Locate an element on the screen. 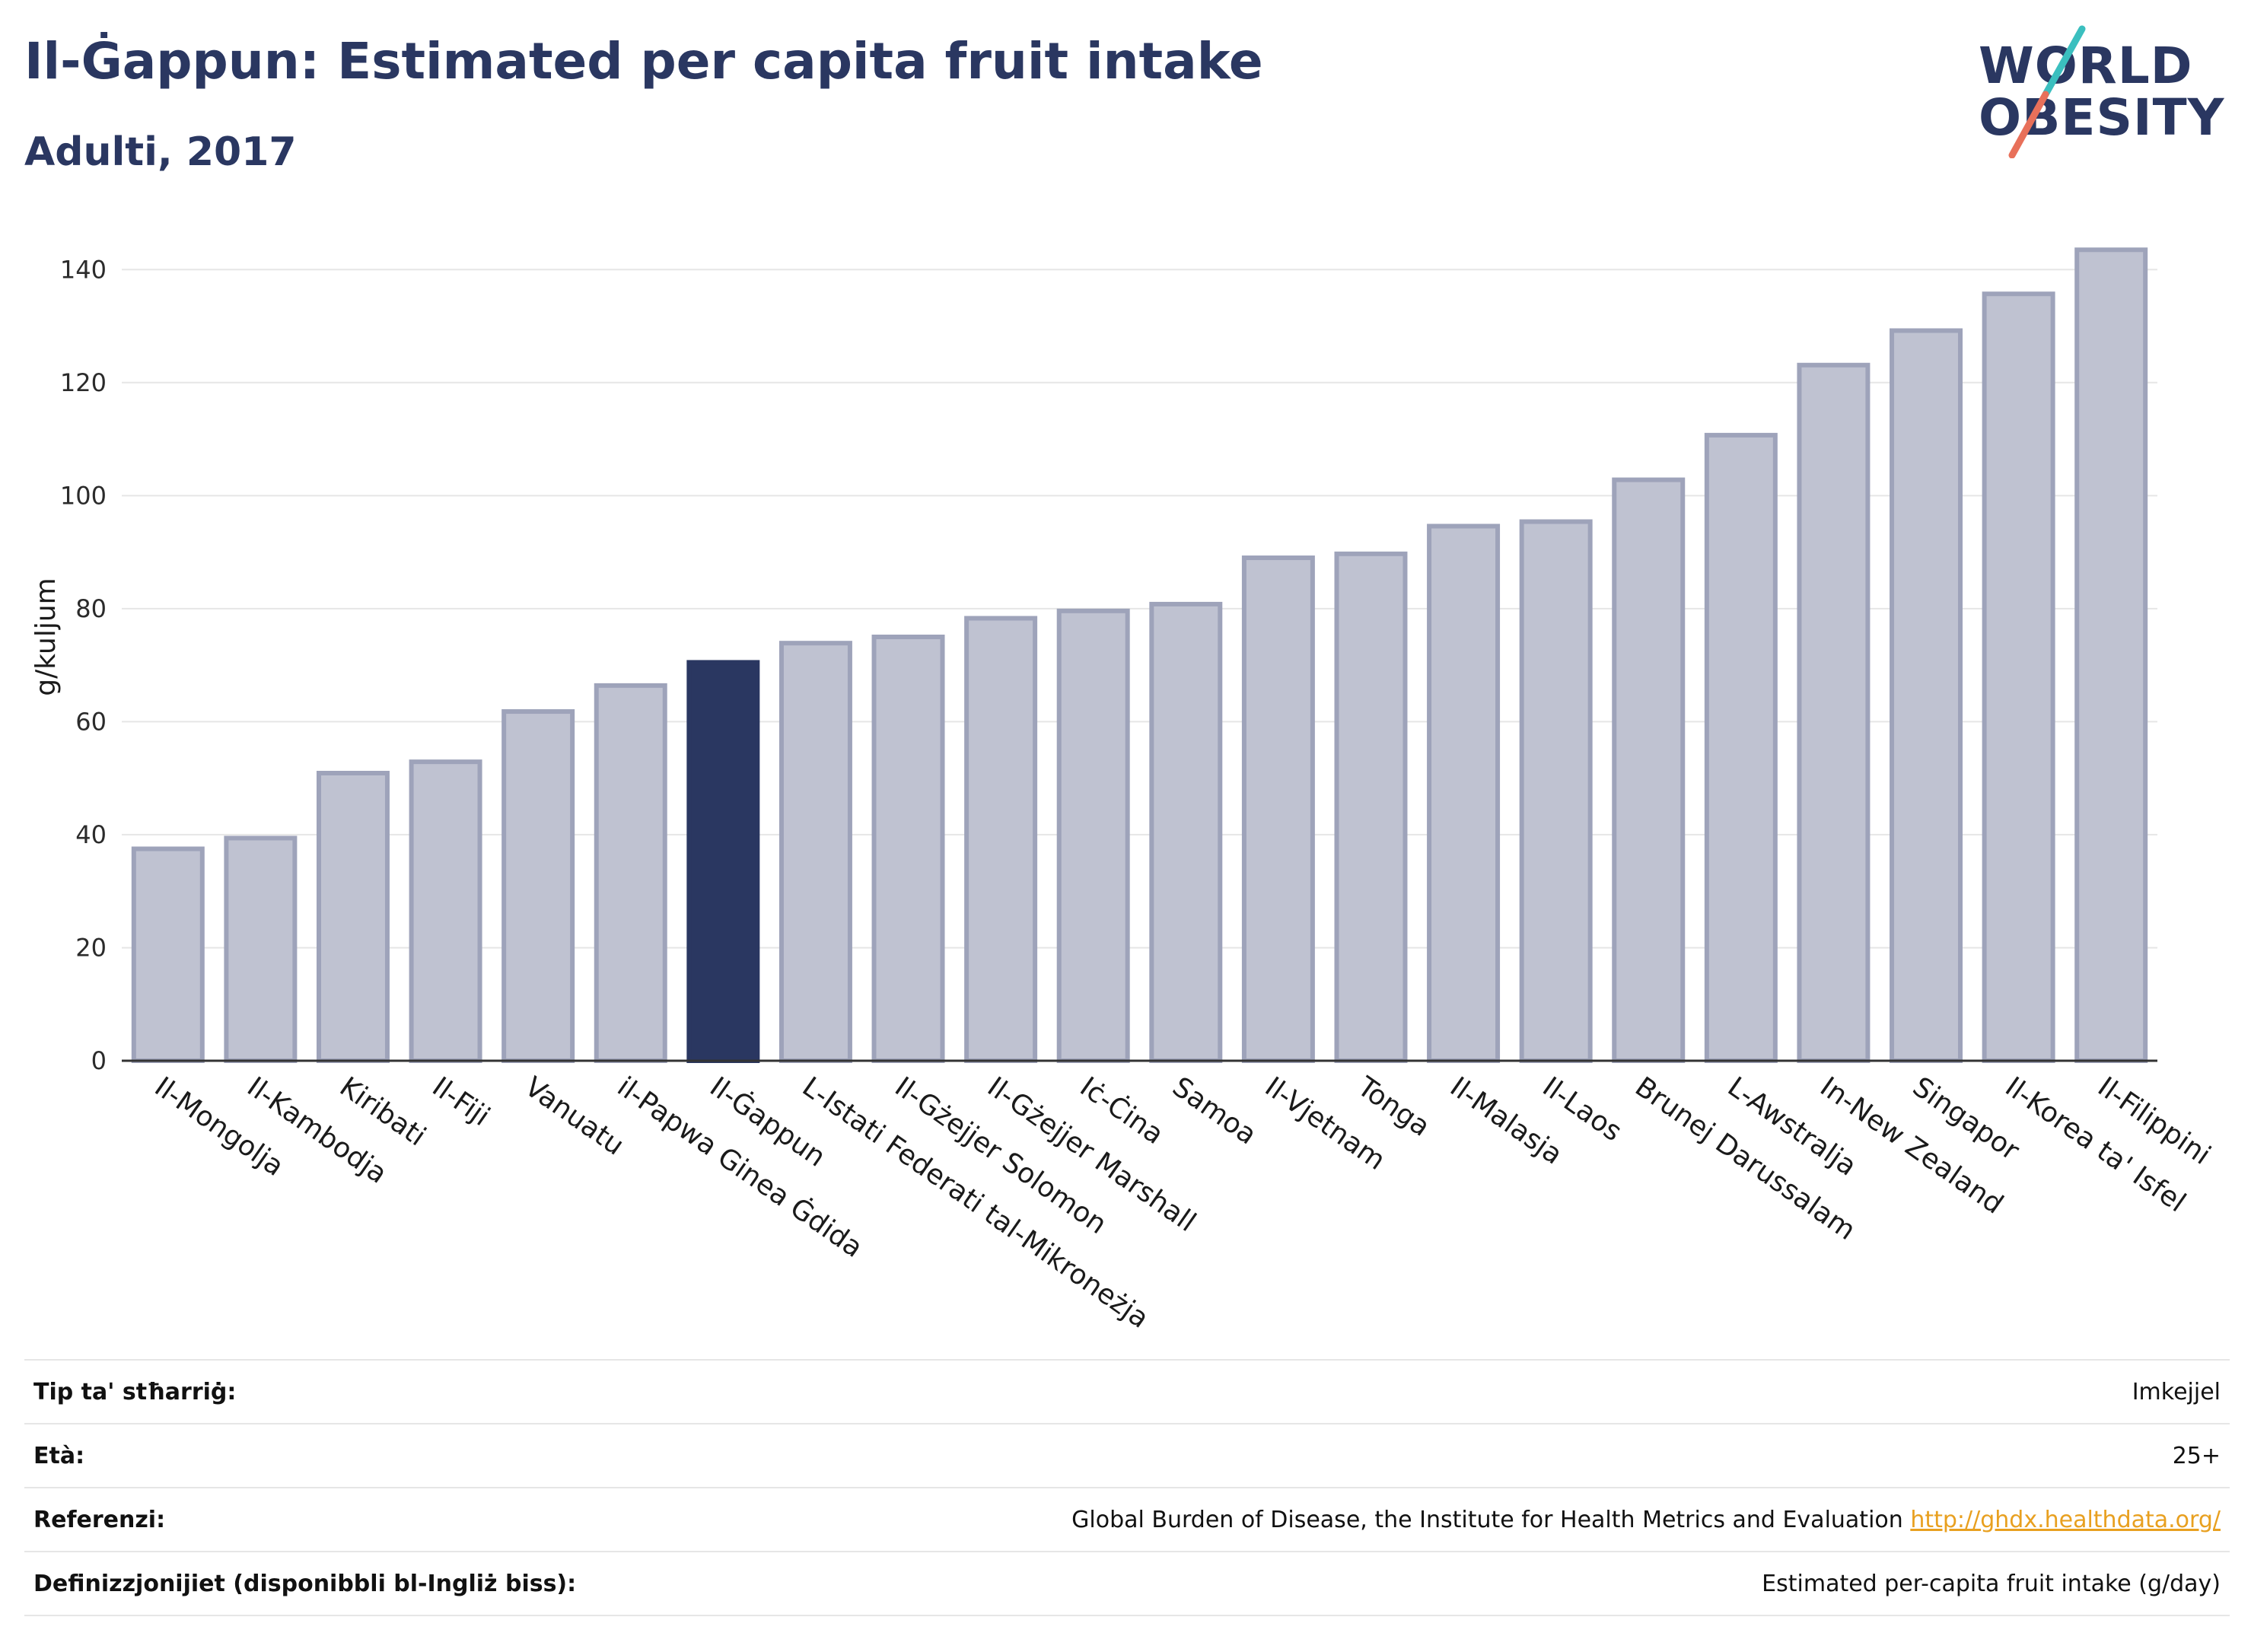  x-tick-label: Il-Fiji is located at coordinates (460, 1101).